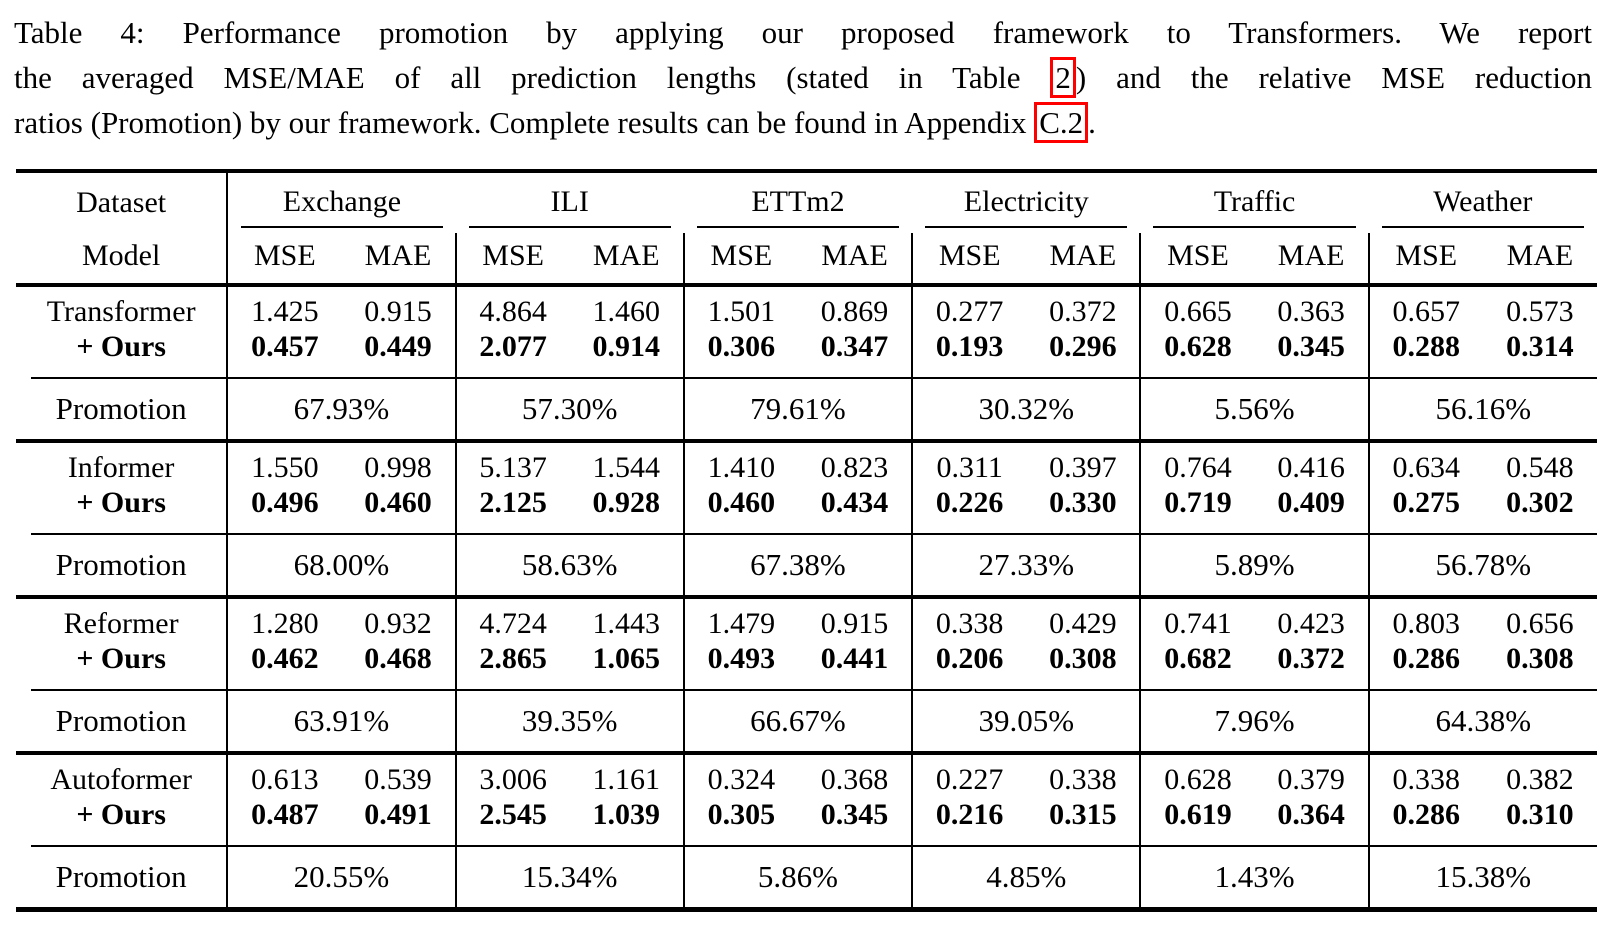 The width and height of the screenshot is (1602, 944). What do you see at coordinates (569, 227) in the screenshot?
I see `cmidrule-ili` at bounding box center [569, 227].